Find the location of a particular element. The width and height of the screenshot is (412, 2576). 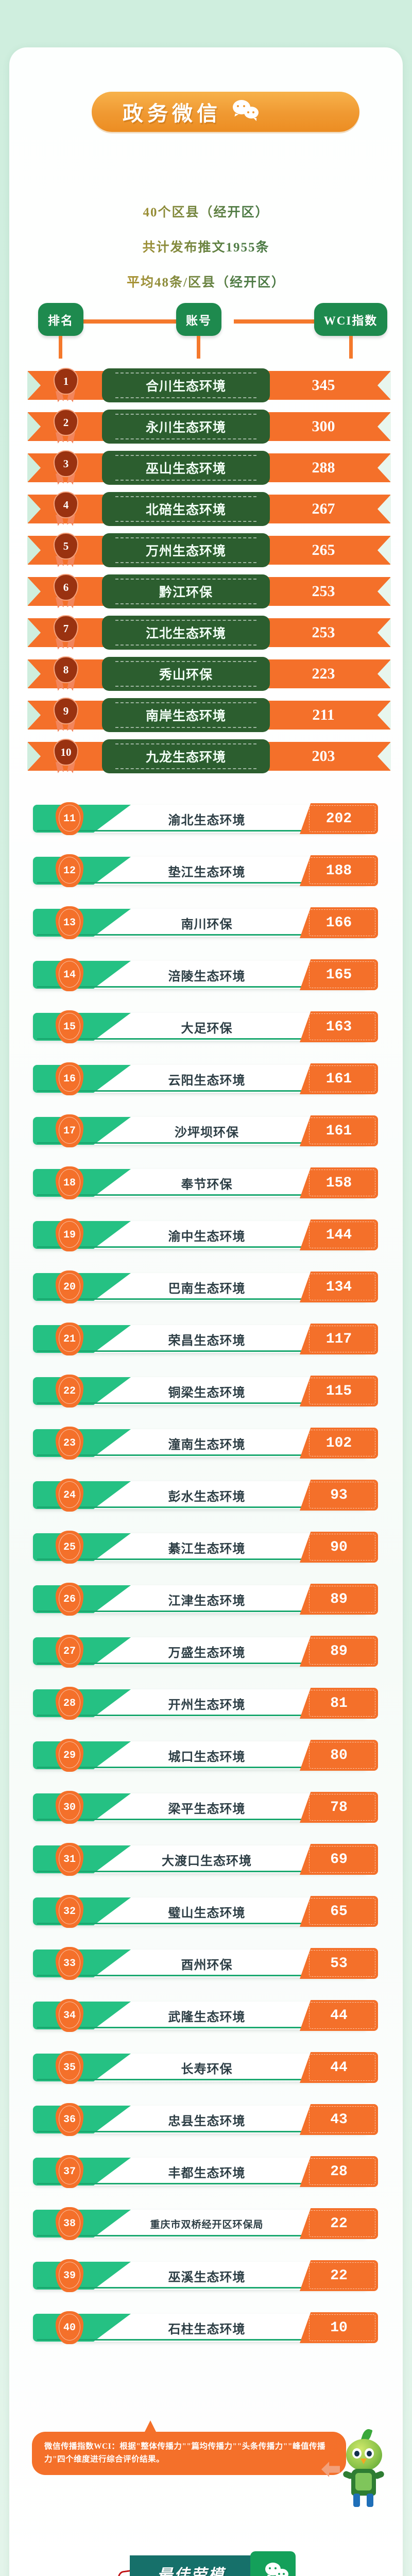

rank-badge: 15 is located at coordinates (69, 1026).